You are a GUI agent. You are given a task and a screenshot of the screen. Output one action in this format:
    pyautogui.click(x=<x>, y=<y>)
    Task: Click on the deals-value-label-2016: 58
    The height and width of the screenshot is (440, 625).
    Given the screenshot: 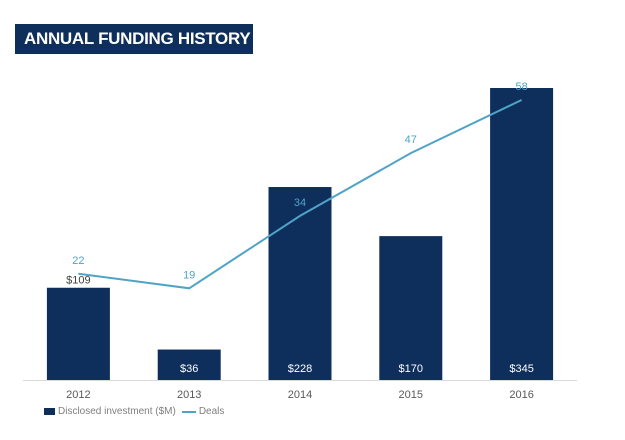 What is the action you would take?
    pyautogui.click(x=521, y=87)
    